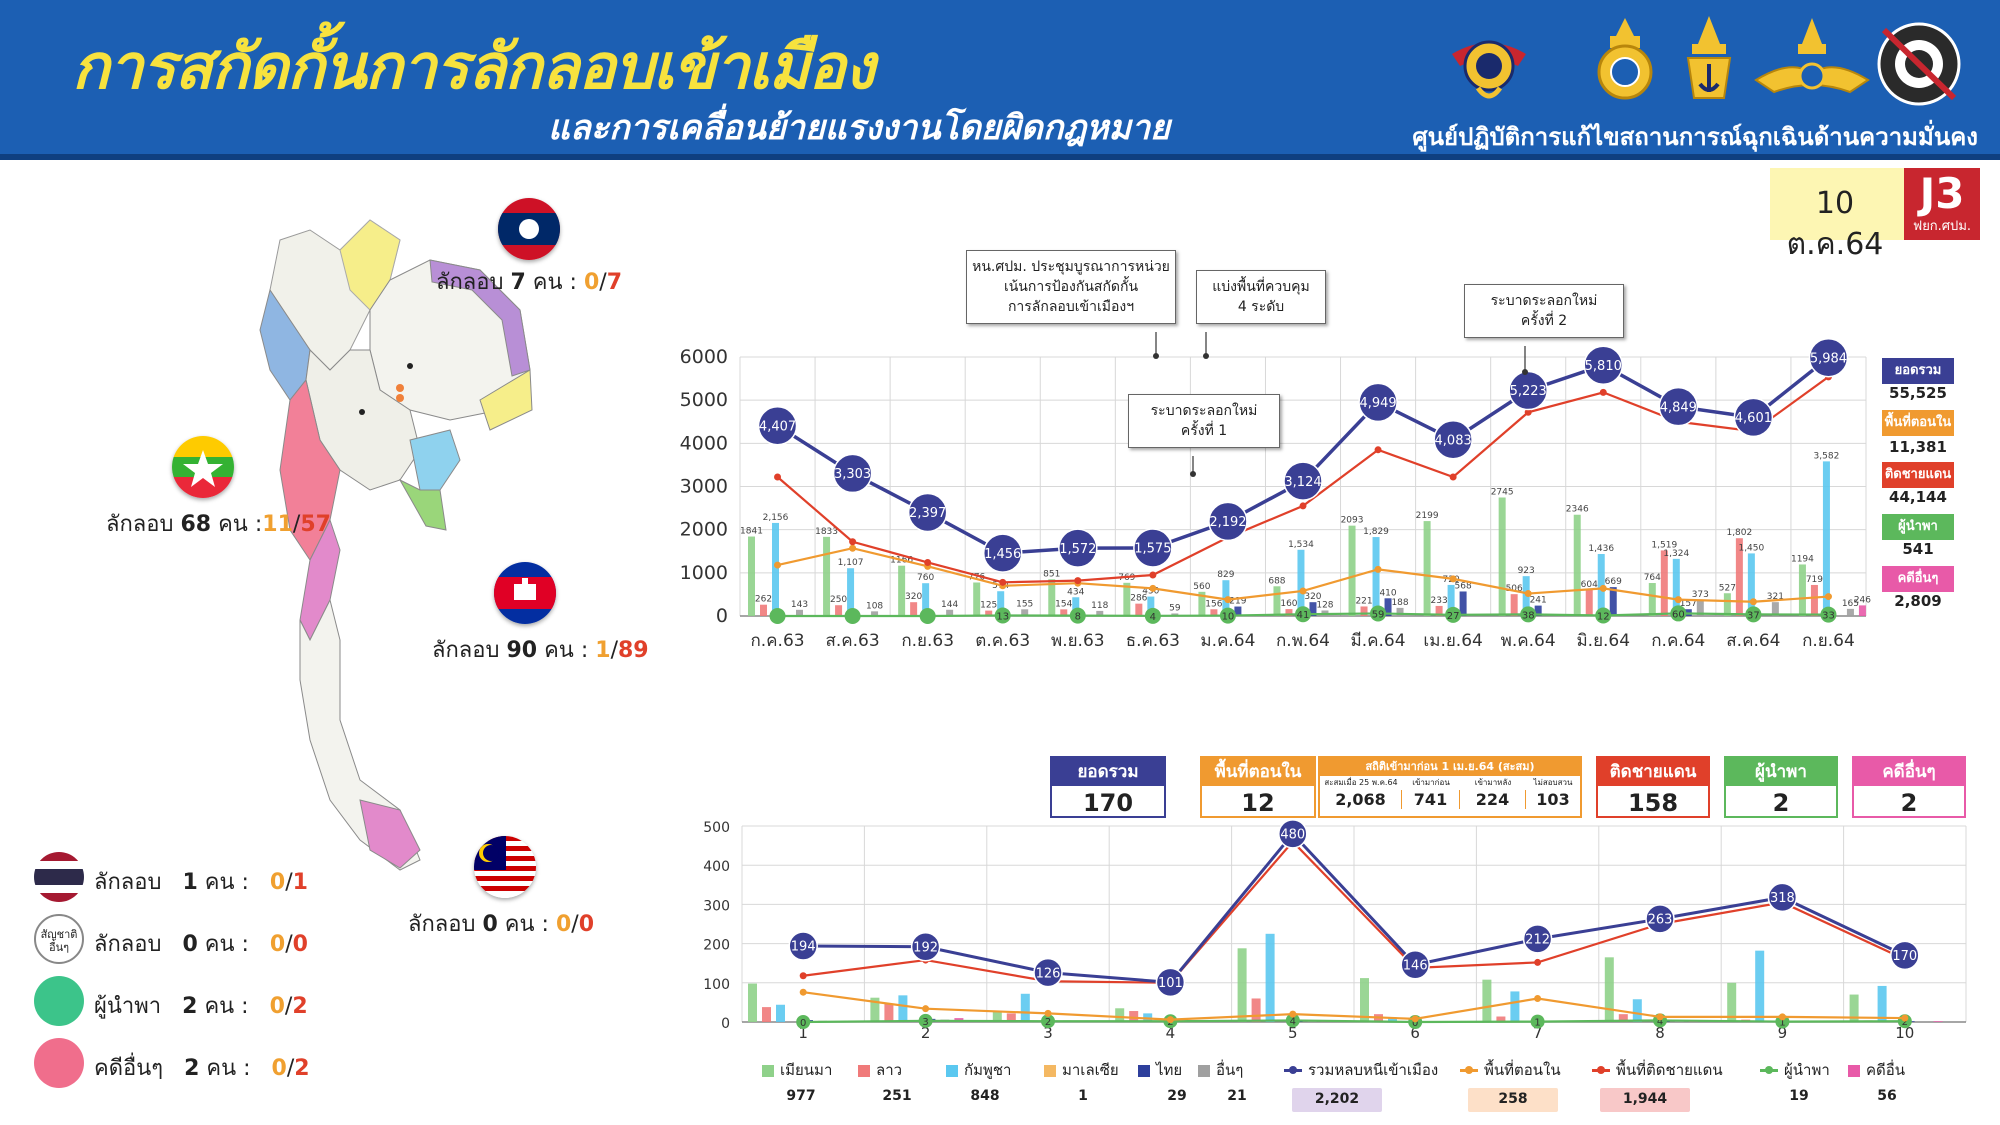 The height and width of the screenshot is (1125, 2000). What do you see at coordinates (838, 600) in the screenshot?
I see `upper-bar-label: 250` at bounding box center [838, 600].